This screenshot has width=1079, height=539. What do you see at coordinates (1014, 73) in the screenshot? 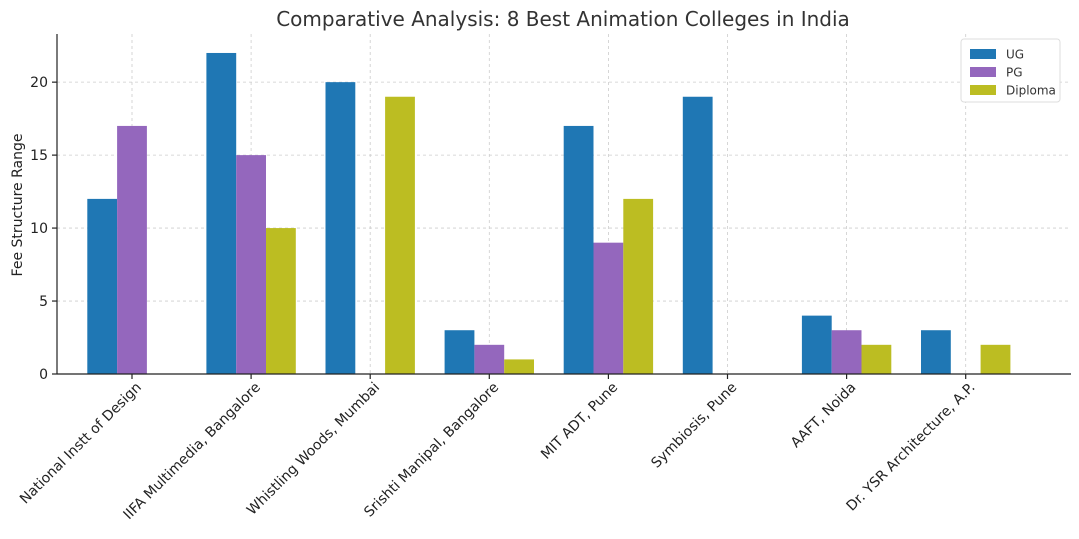
I see `legend-label-pg: PG` at bounding box center [1014, 73].